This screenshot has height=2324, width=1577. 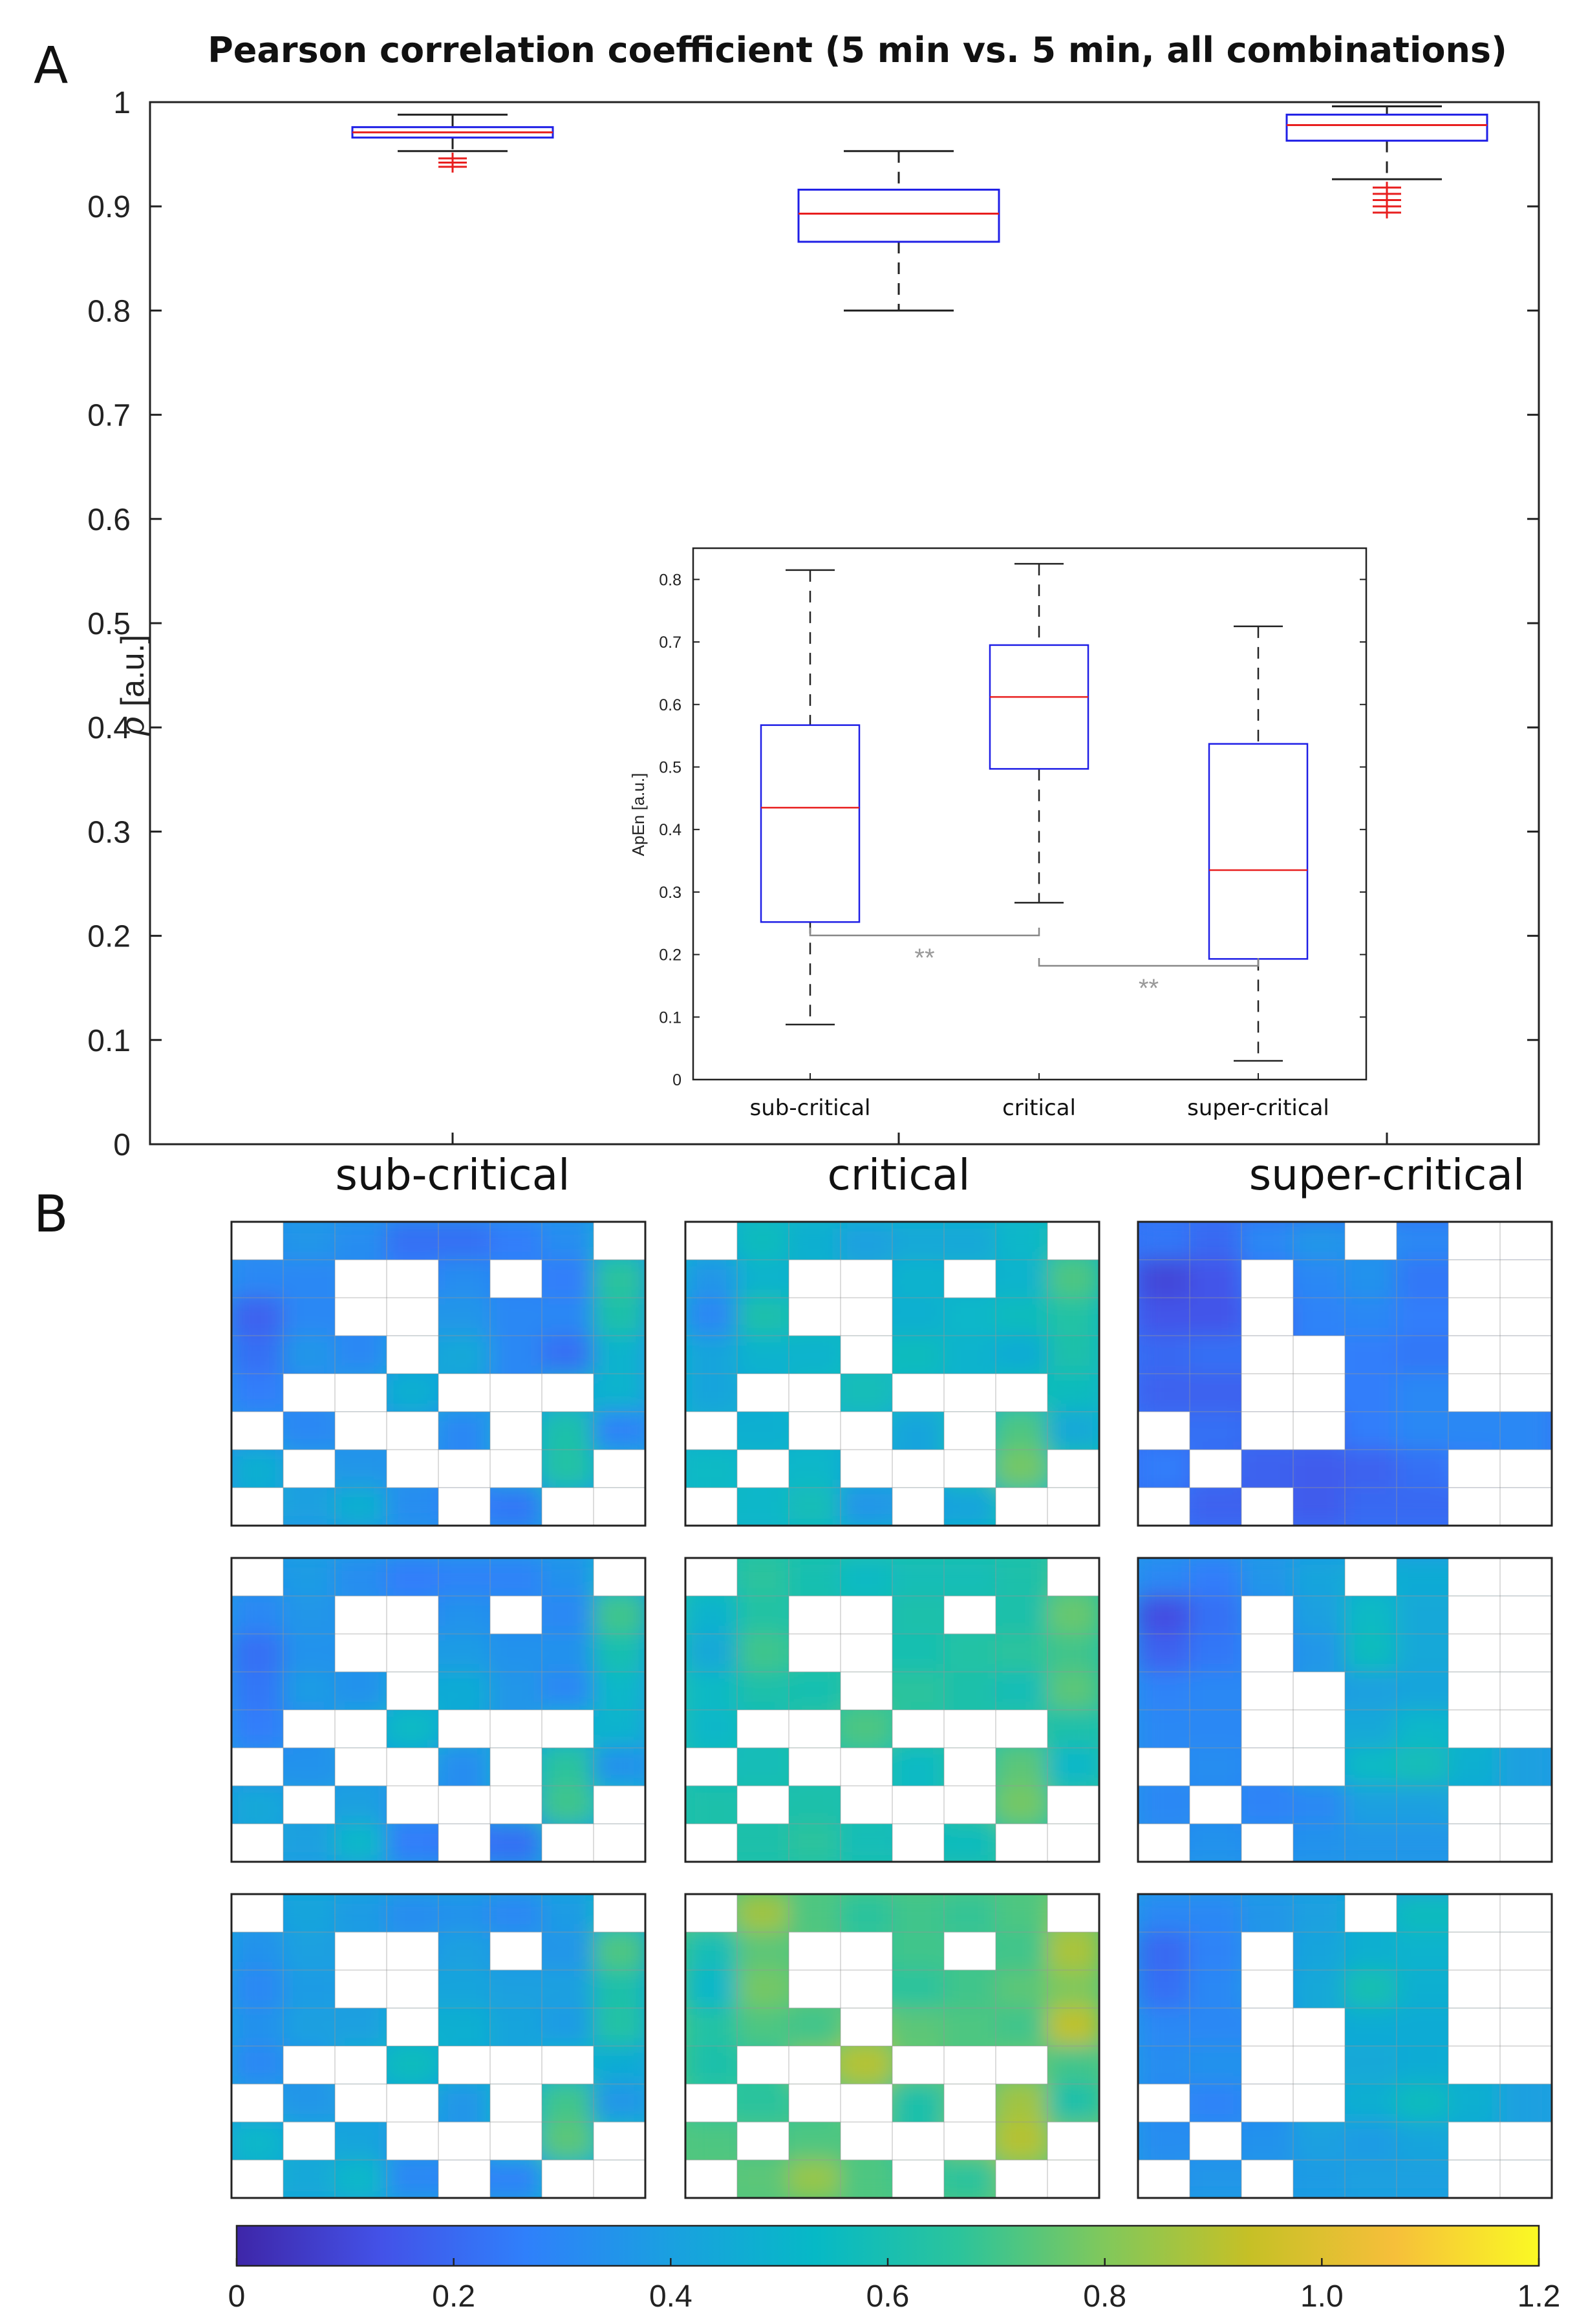 I want to click on inset-ylabel-group: ApEn [a.u.], so click(x=638, y=815).